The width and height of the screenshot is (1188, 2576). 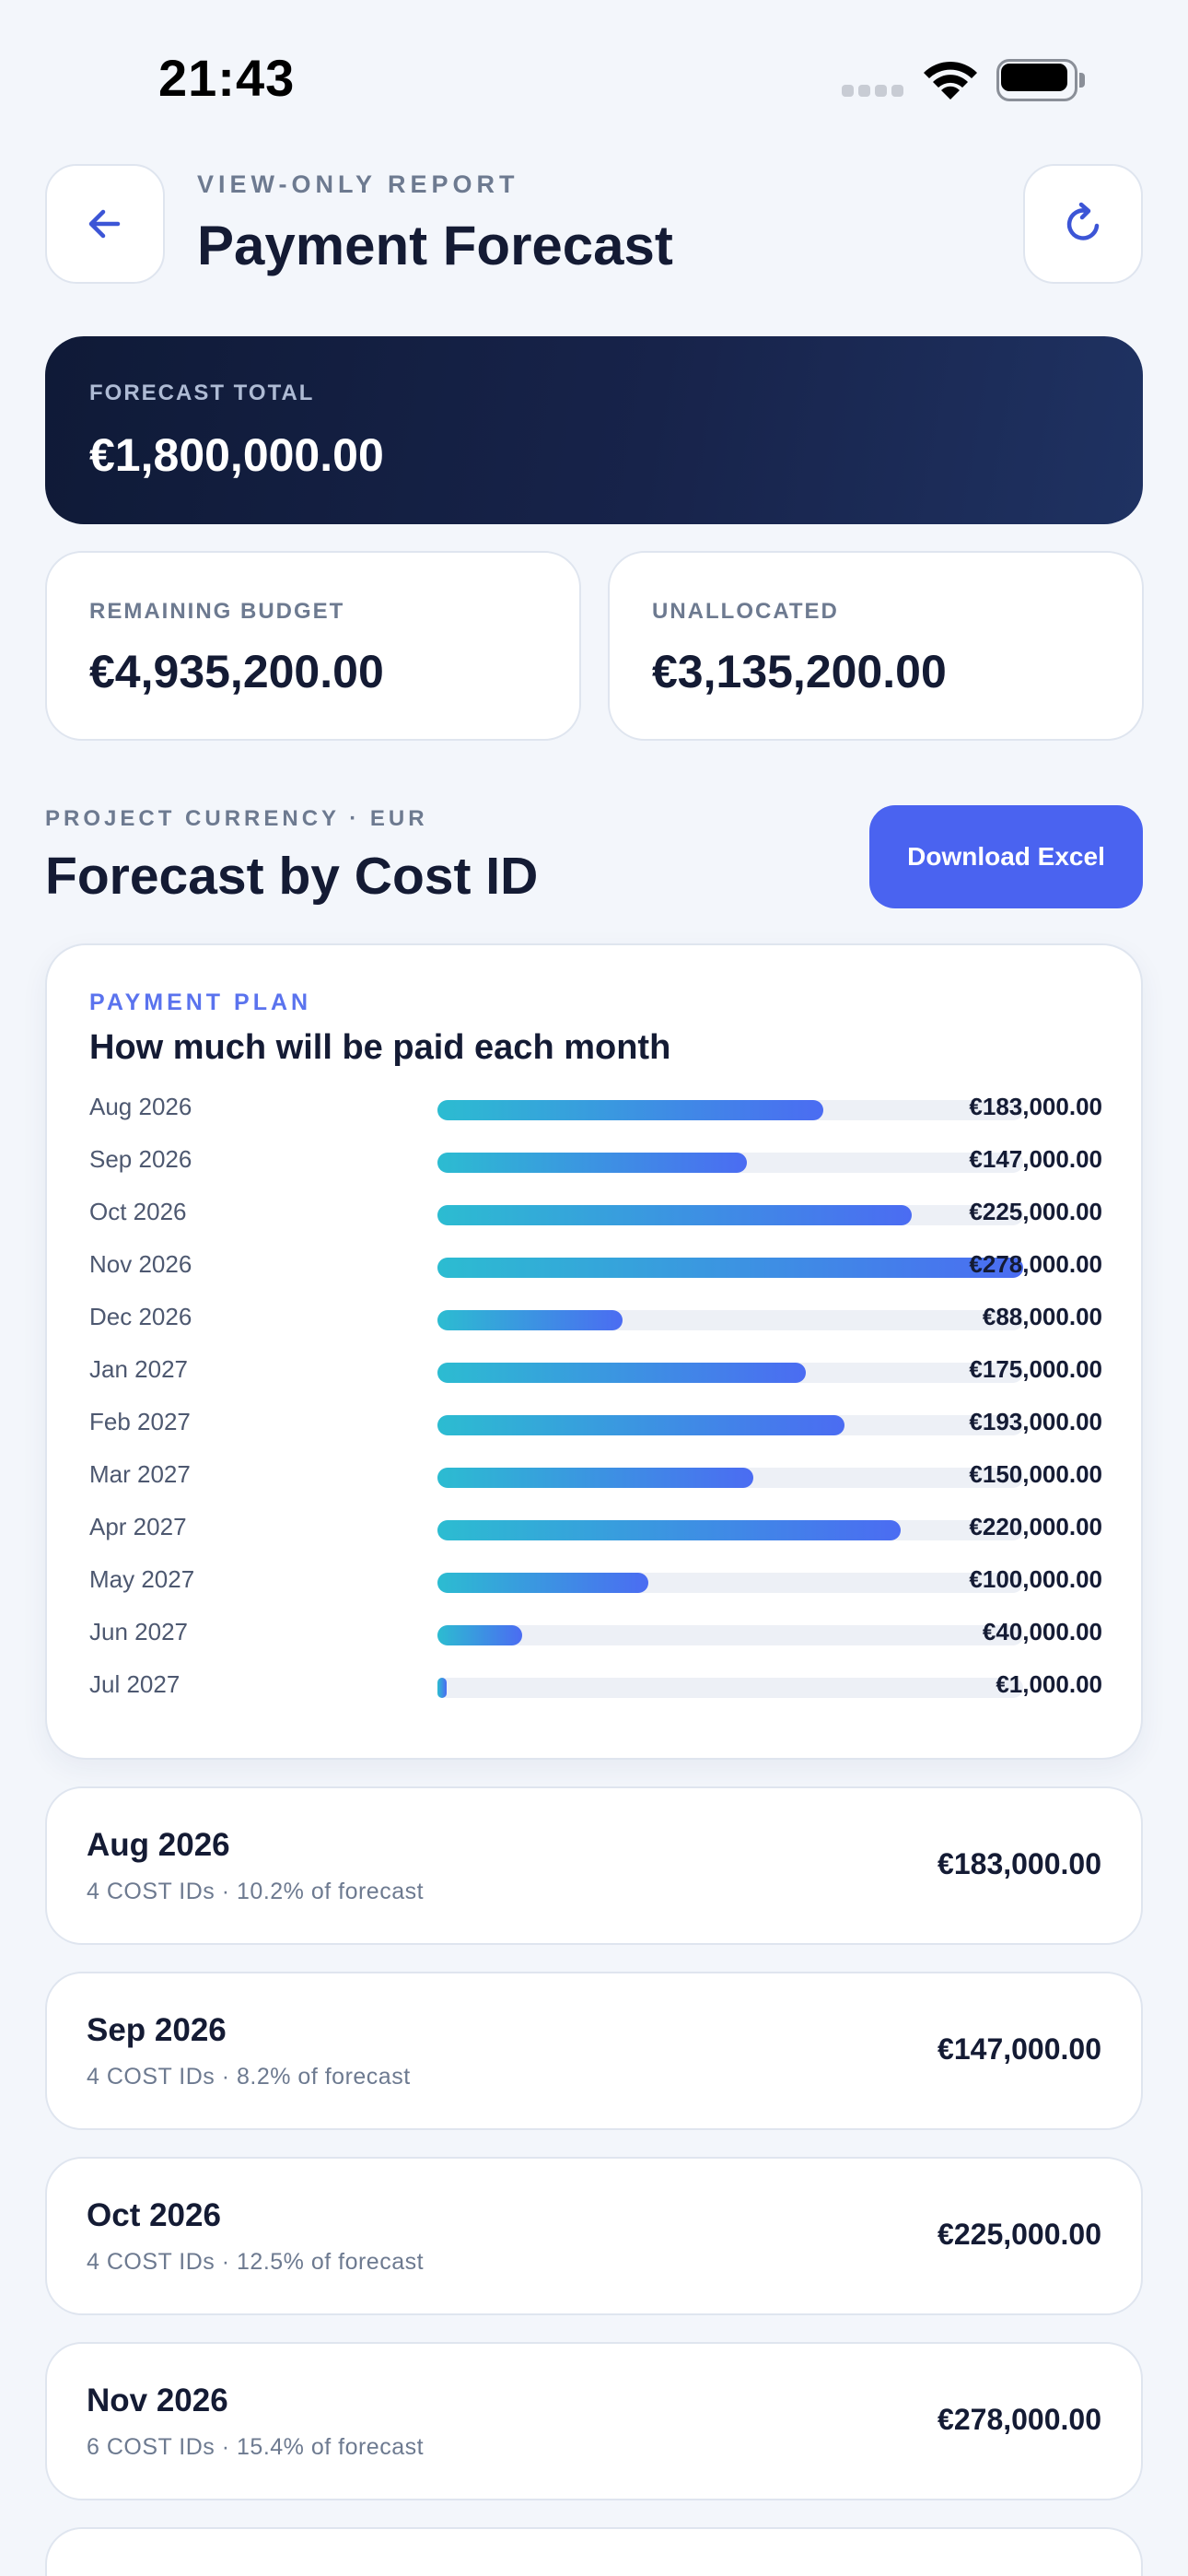 What do you see at coordinates (745, 611) in the screenshot?
I see `unallocated-label: UNALLOCATED` at bounding box center [745, 611].